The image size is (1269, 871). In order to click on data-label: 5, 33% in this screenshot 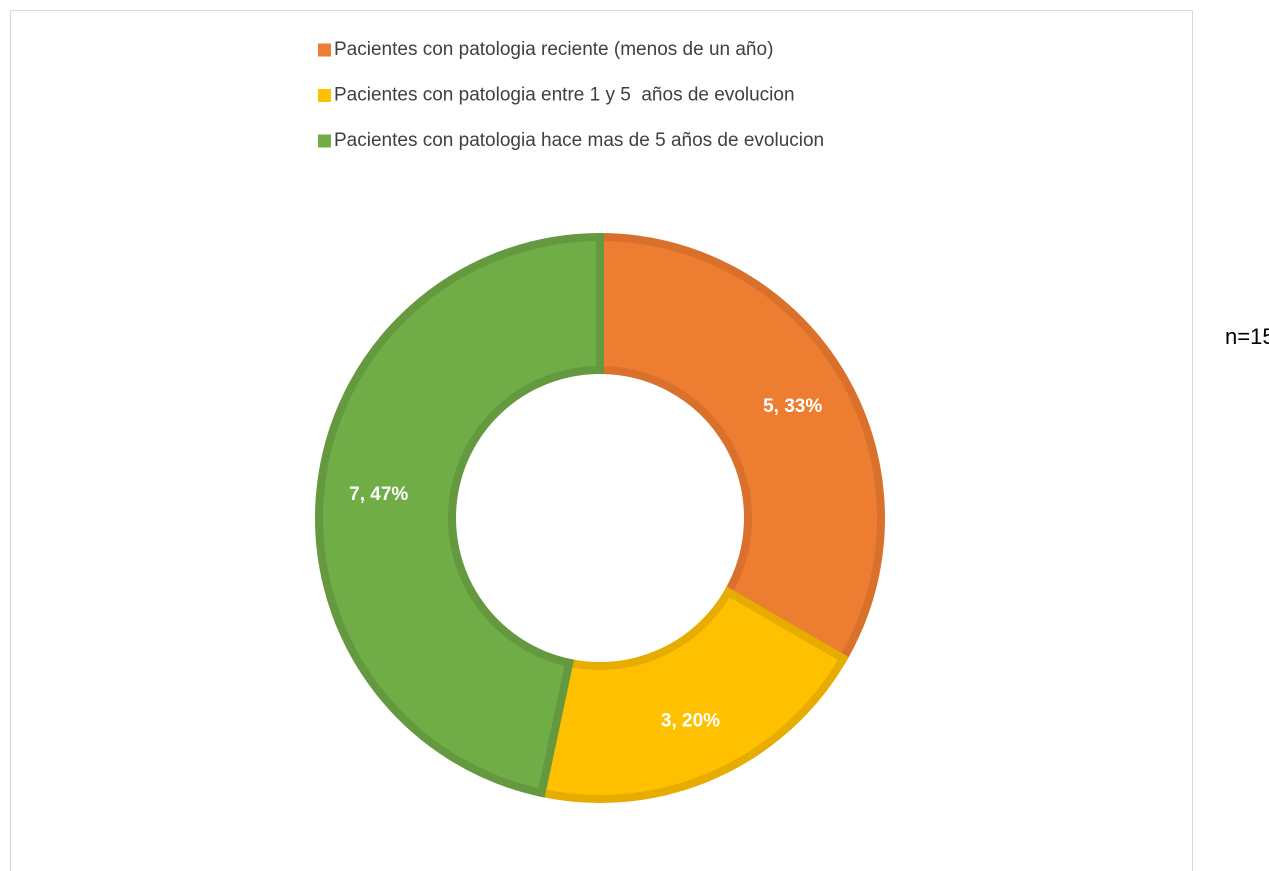, I will do `click(792, 406)`.